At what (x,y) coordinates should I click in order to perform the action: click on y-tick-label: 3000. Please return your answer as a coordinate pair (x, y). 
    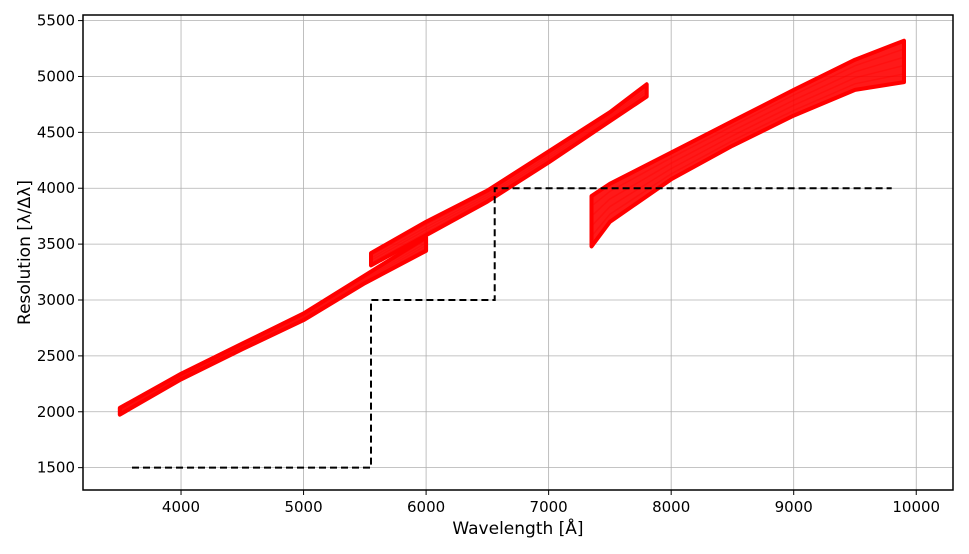
    Looking at the image, I should click on (56, 300).